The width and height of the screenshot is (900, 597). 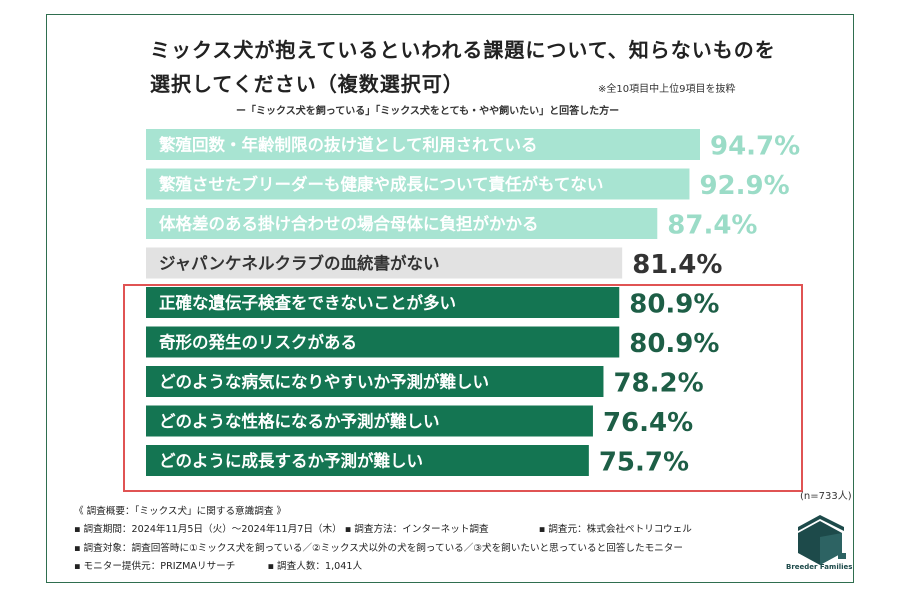 What do you see at coordinates (380, 184) in the screenshot?
I see `category-label-2: 繁殖させたブリーダーも健康や成長について責任がもてない` at bounding box center [380, 184].